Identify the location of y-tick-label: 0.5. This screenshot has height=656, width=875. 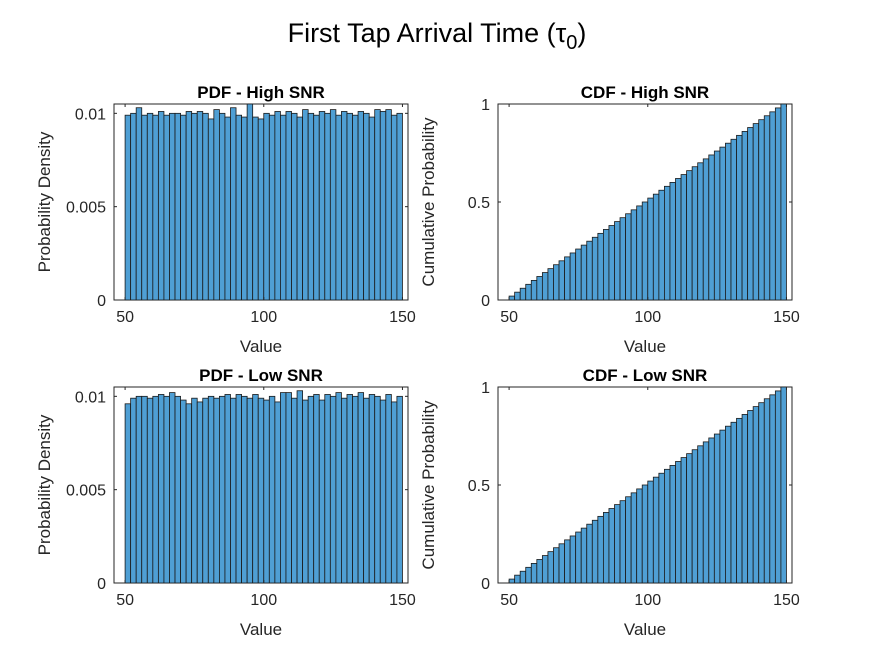
(479, 203).